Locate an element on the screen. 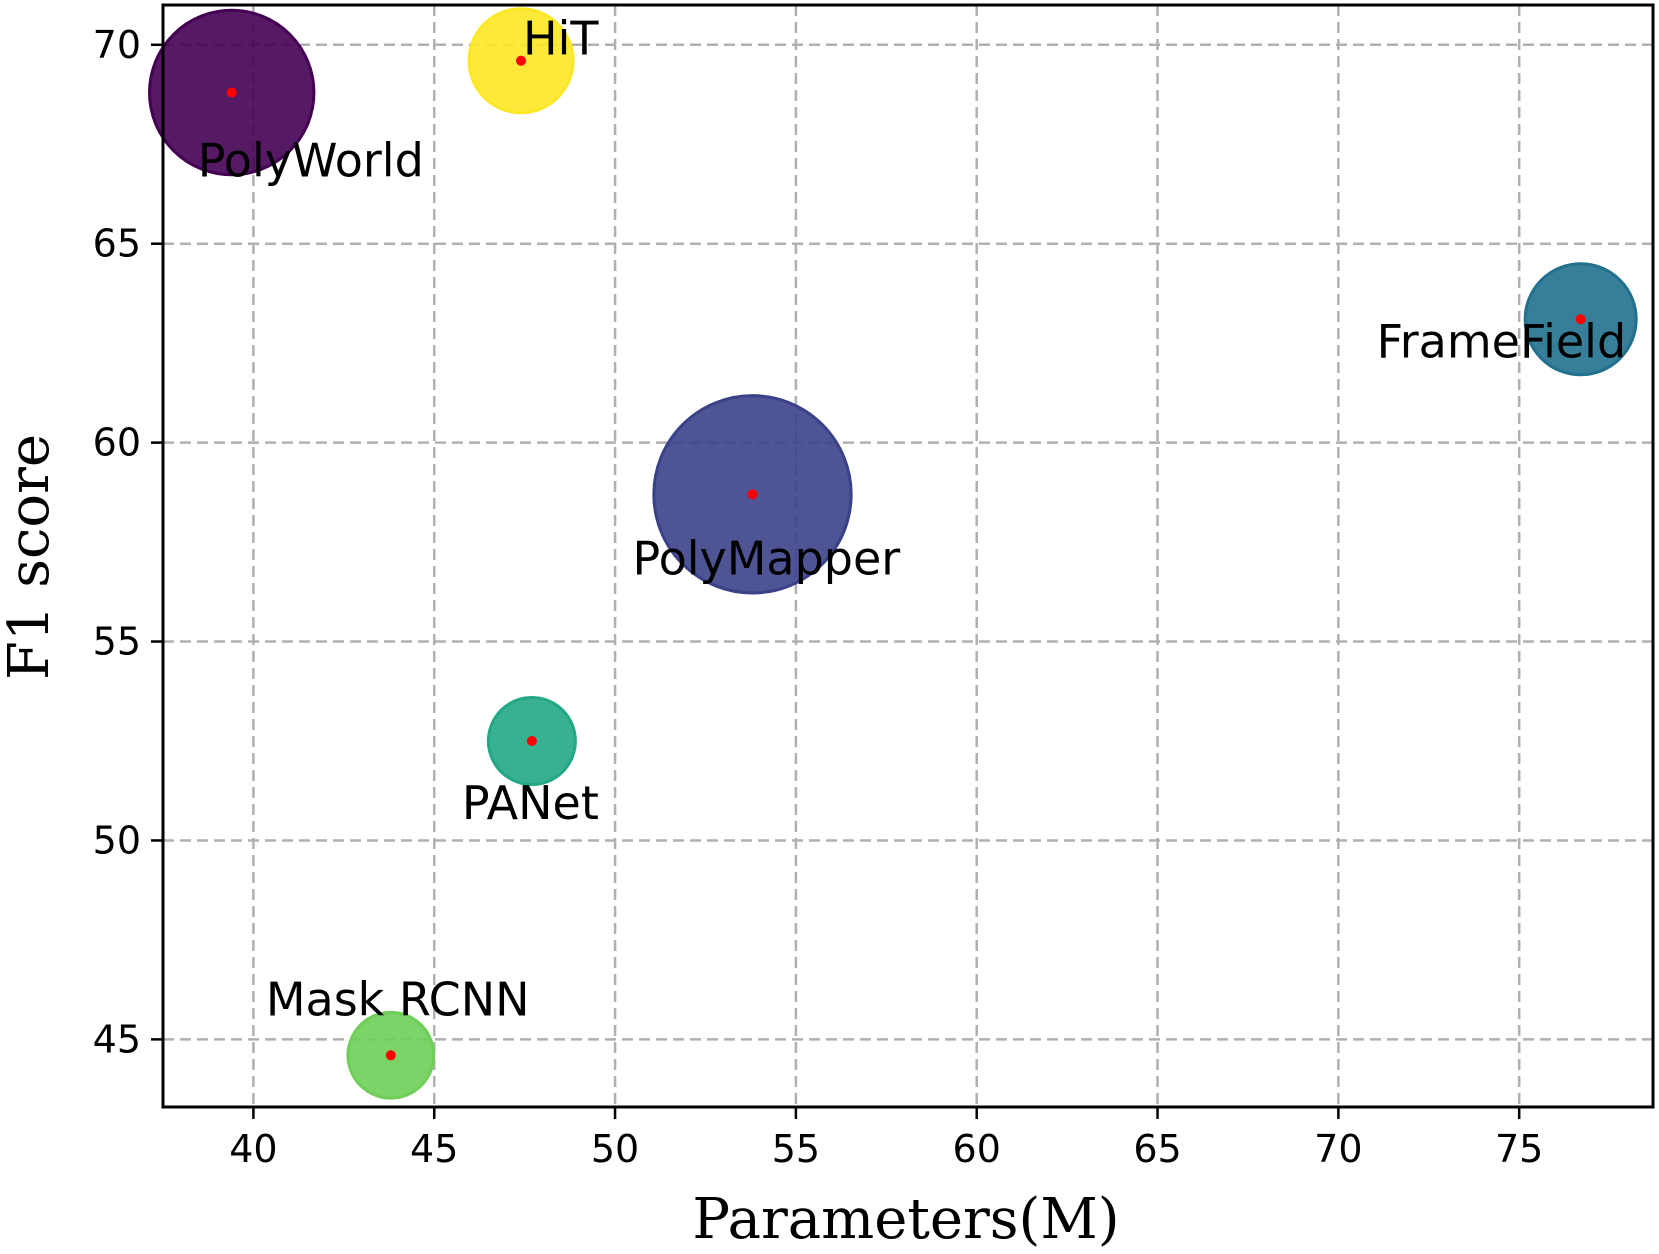 The image size is (1659, 1254). bubble-label: PANet is located at coordinates (530, 803).